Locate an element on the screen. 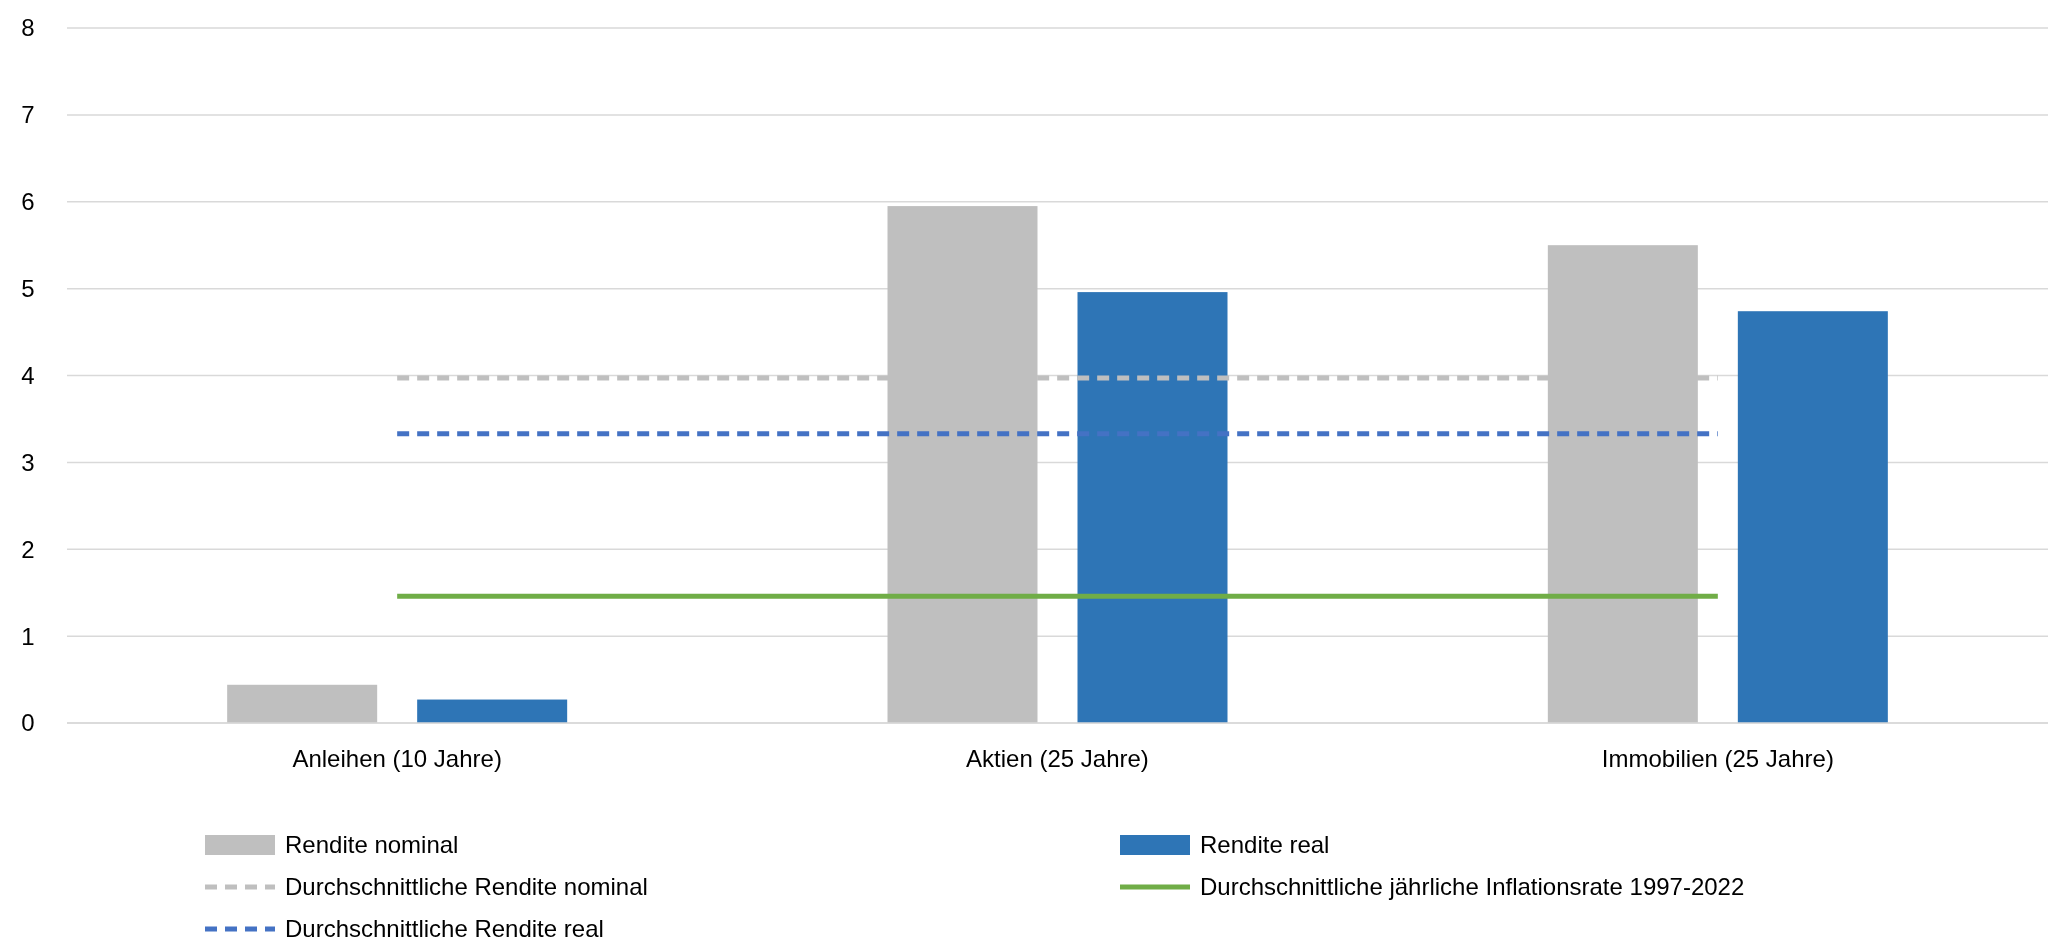 The image size is (2064, 940). y-tick-label: 6 is located at coordinates (28, 202).